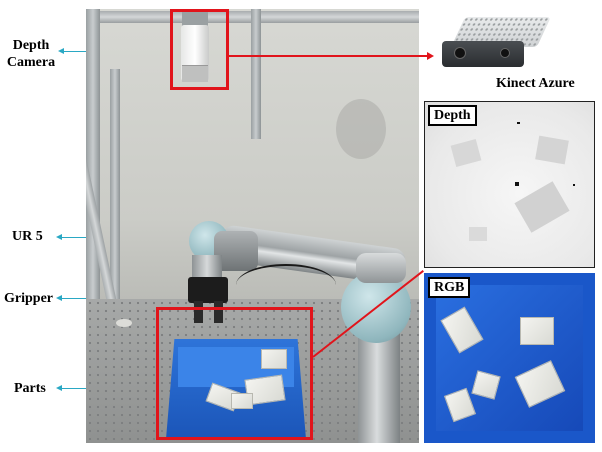 Image resolution: width=602 pixels, height=452 pixels. What do you see at coordinates (286, 285) in the screenshot?
I see `robot-cable` at bounding box center [286, 285].